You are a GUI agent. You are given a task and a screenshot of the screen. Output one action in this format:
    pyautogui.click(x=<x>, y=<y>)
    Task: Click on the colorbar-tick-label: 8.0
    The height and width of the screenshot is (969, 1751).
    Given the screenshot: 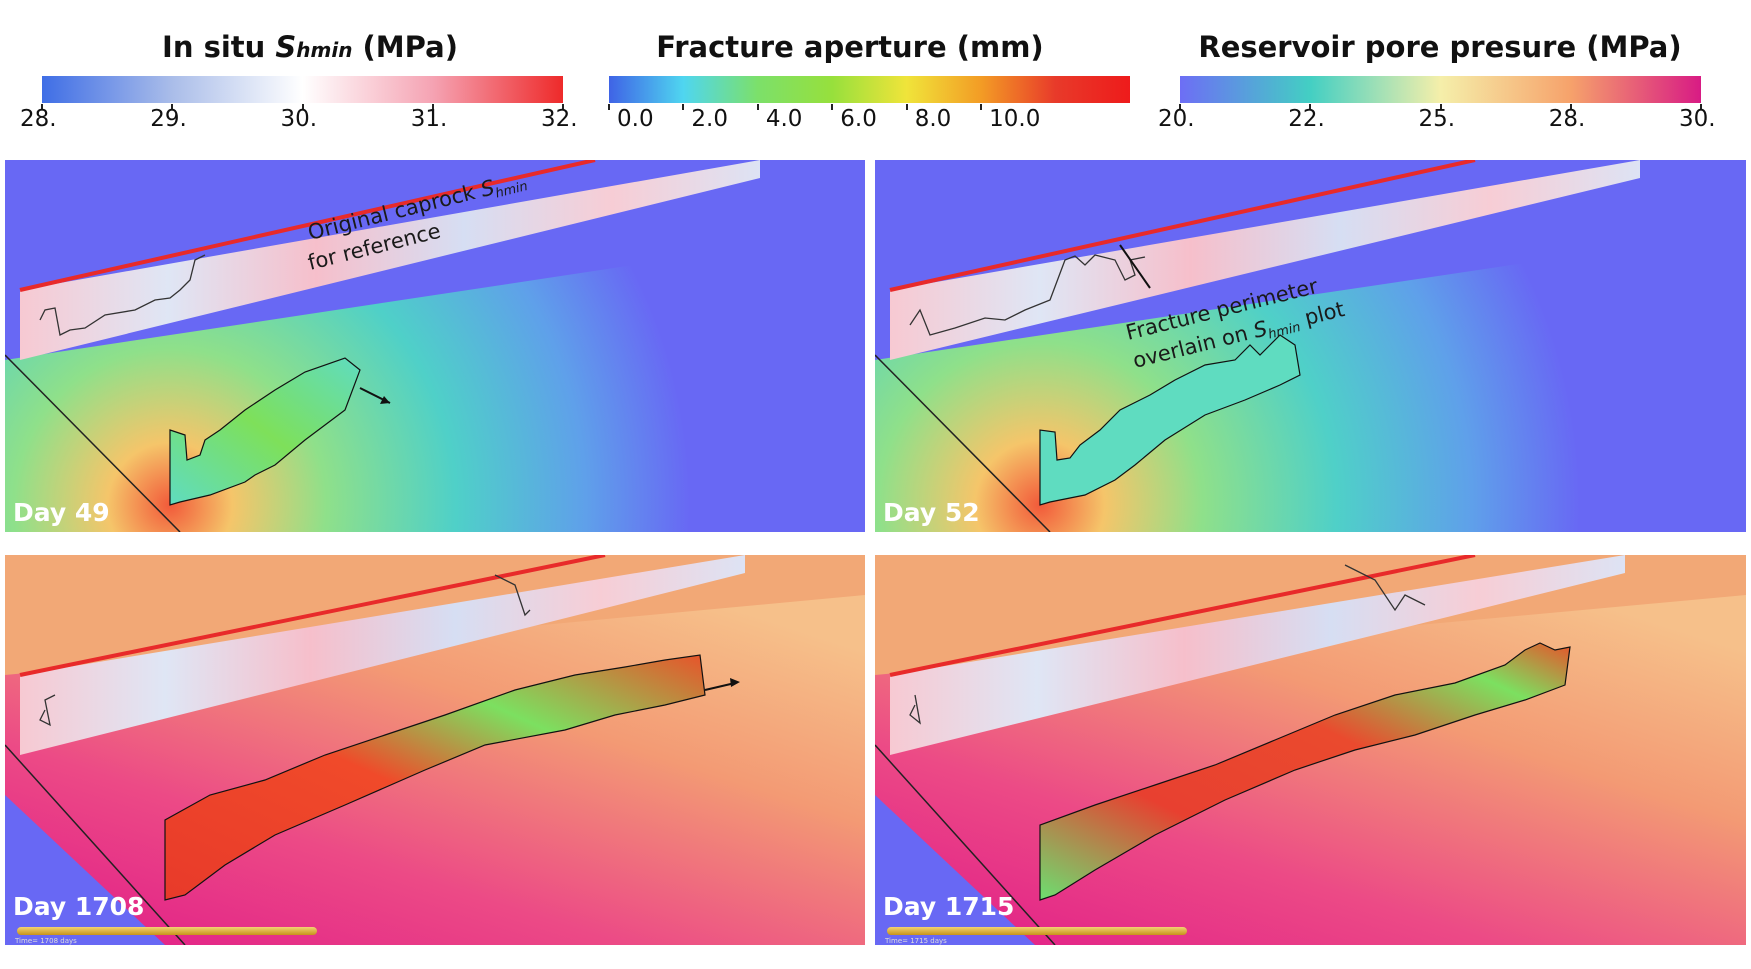 What is the action you would take?
    pyautogui.click(x=933, y=119)
    